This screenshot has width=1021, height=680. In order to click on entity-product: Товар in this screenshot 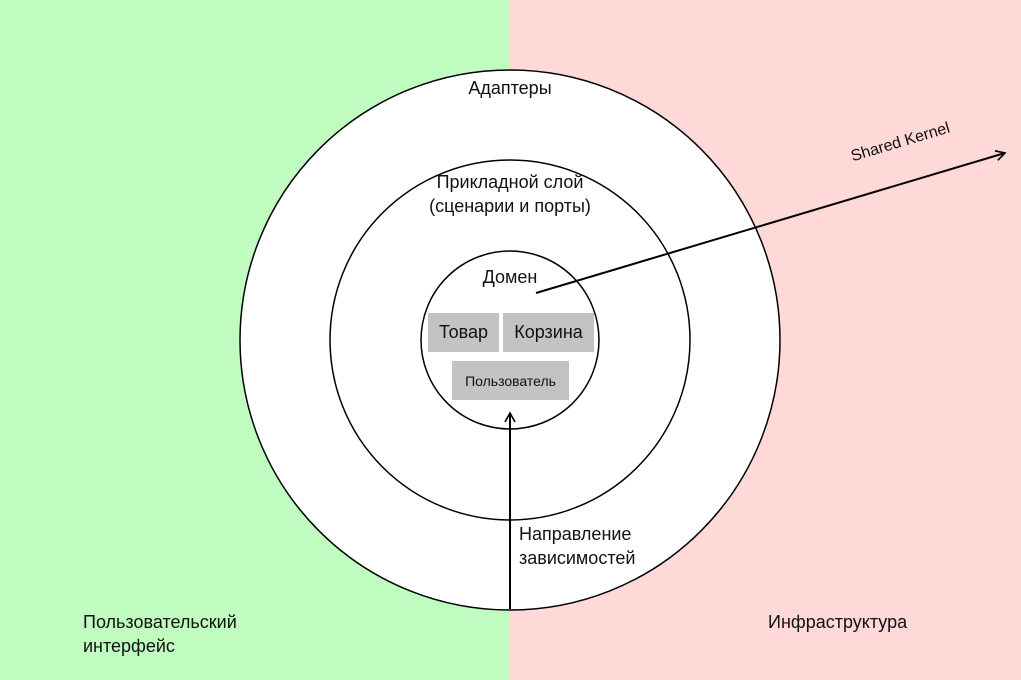, I will do `click(463, 332)`.